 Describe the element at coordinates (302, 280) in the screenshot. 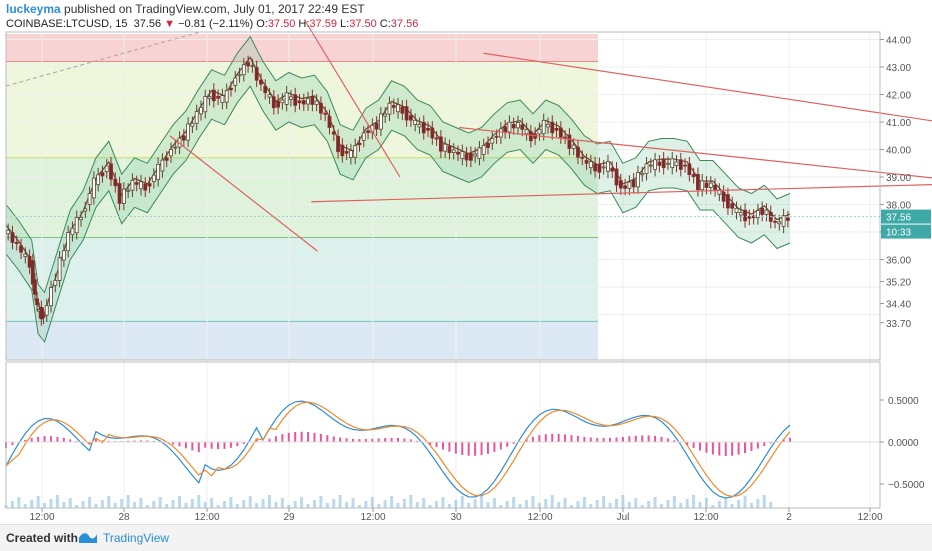

I see `fib-zone` at that location.